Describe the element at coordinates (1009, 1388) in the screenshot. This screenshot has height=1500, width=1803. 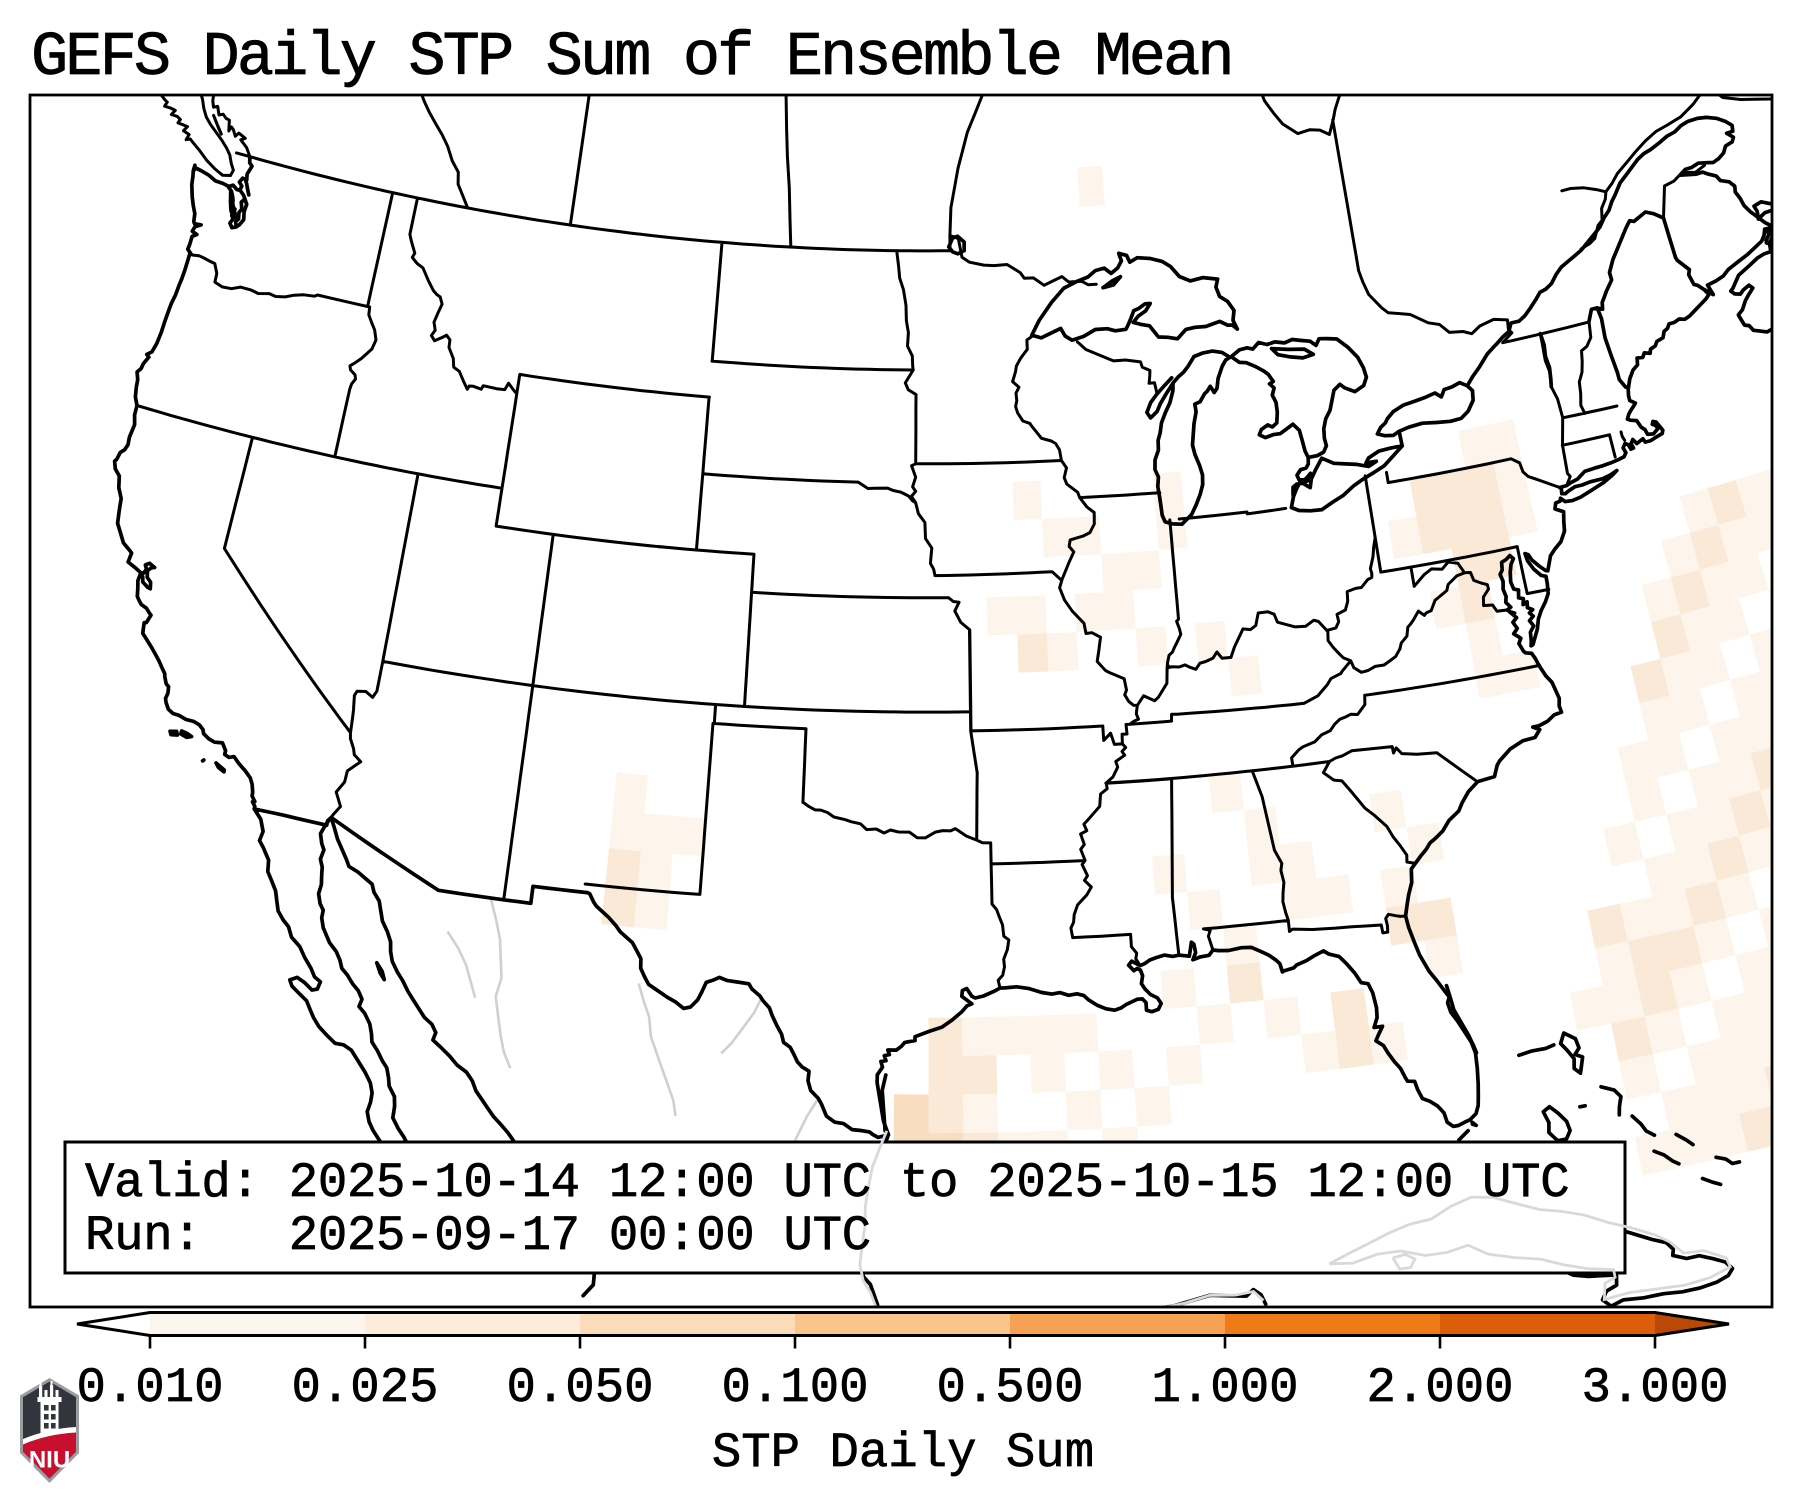
I see `svg-text: 0.500` at that location.